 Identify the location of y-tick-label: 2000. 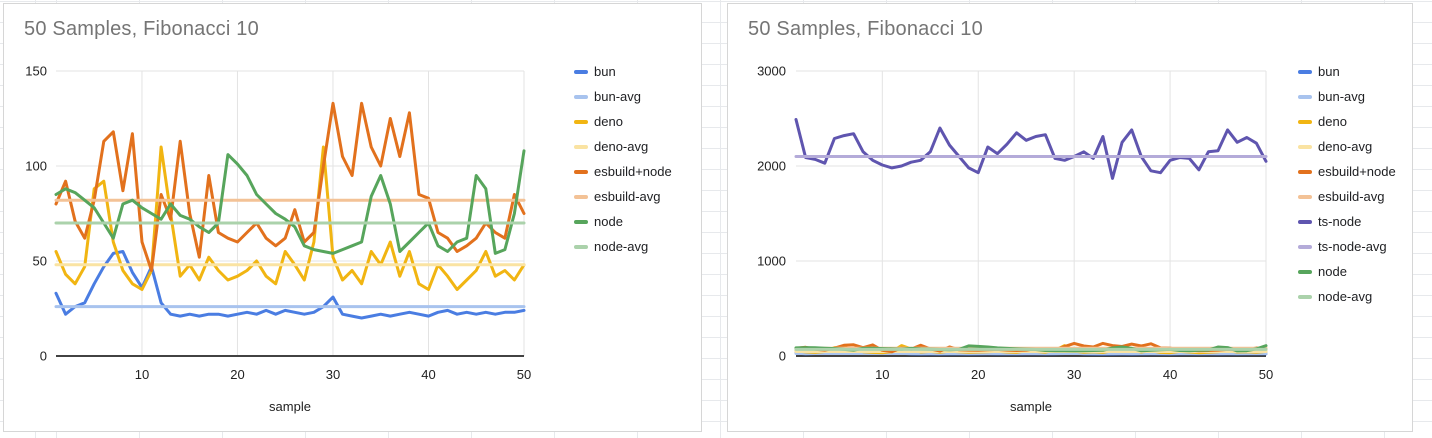
(771, 166).